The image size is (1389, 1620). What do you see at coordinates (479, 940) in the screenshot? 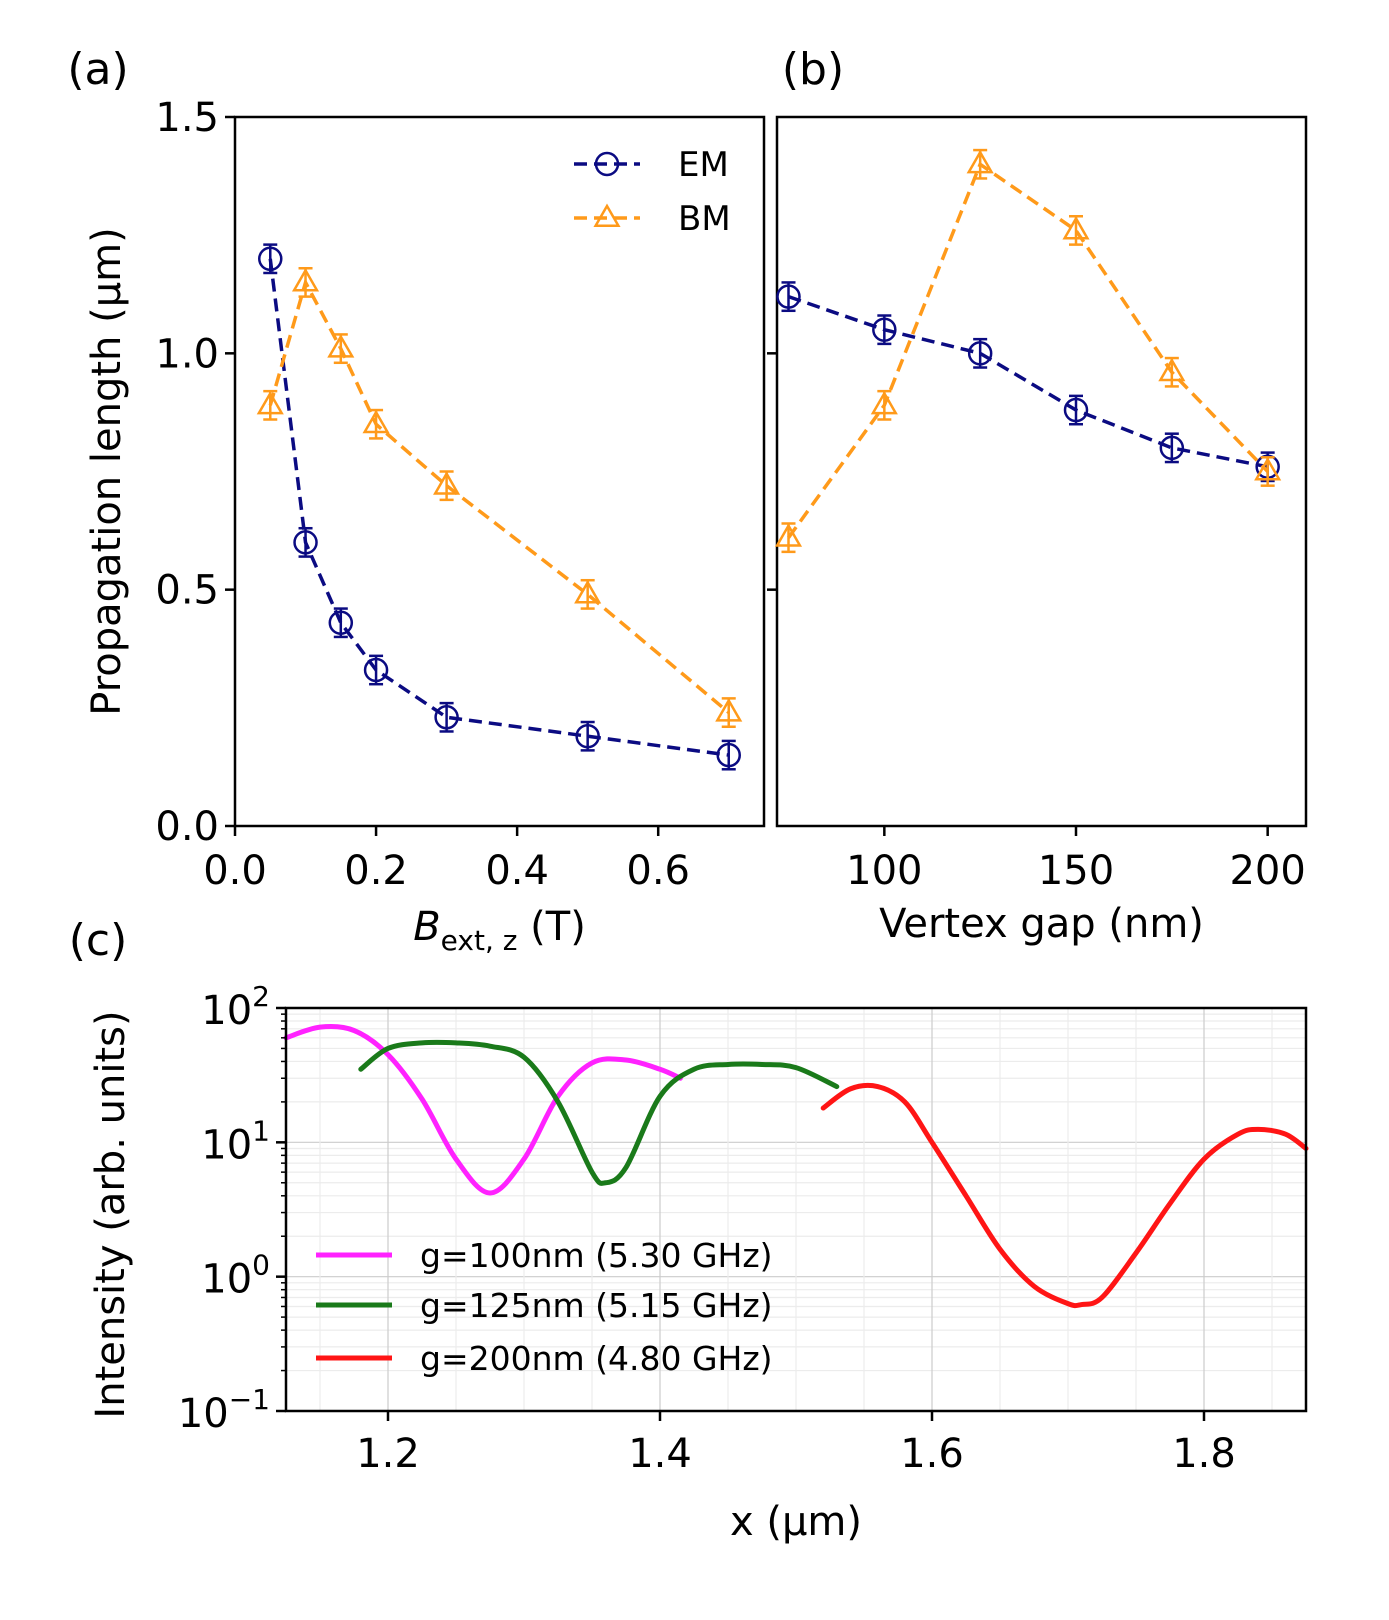
I see `x-axis-label-subscript: ext, z` at bounding box center [479, 940].